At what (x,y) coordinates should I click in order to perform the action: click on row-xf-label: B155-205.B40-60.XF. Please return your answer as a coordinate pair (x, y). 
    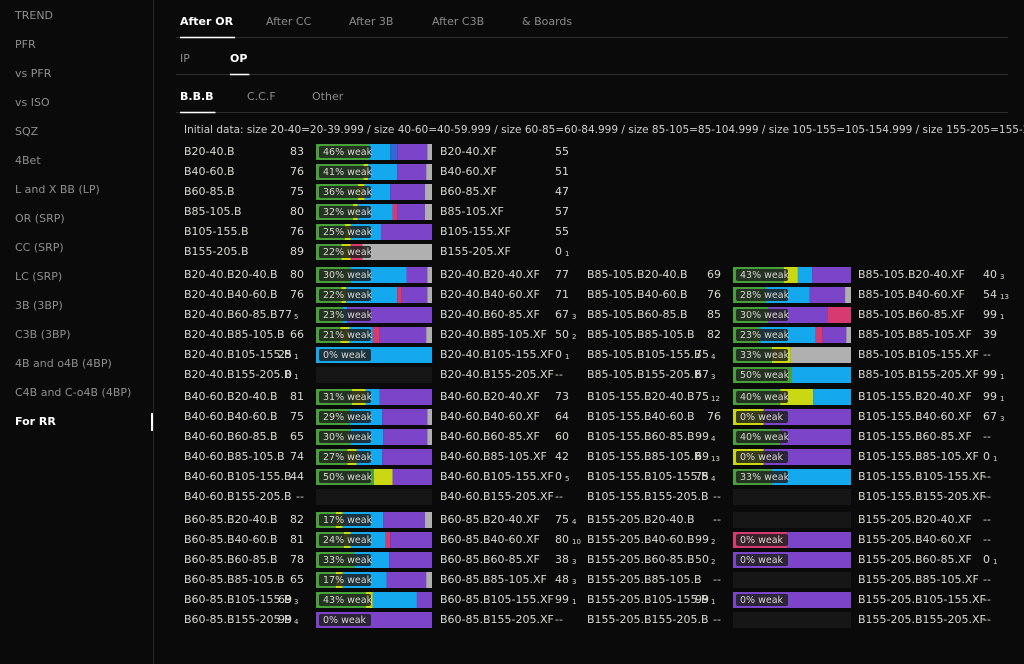
    Looking at the image, I should click on (915, 539).